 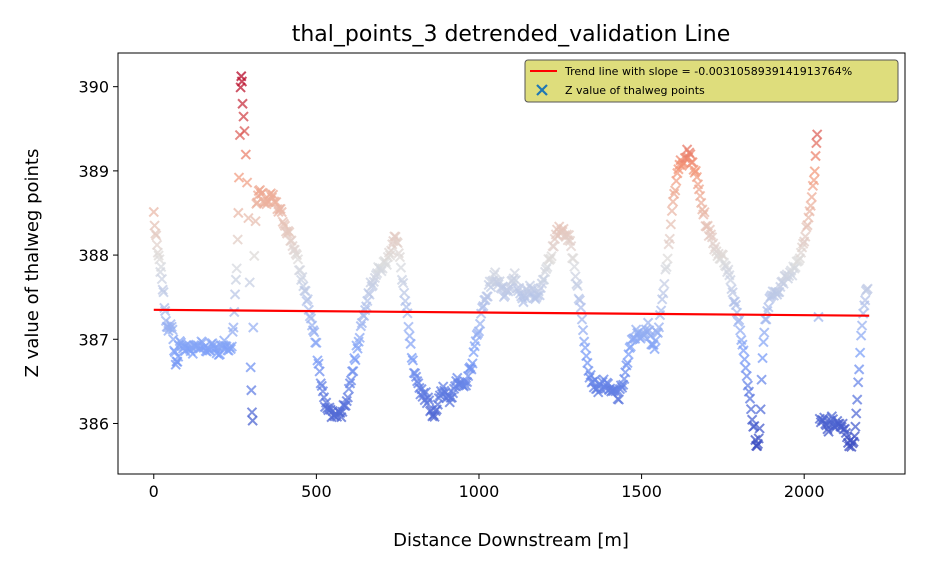 What do you see at coordinates (804, 491) in the screenshot?
I see `x-tick-label: 2000` at bounding box center [804, 491].